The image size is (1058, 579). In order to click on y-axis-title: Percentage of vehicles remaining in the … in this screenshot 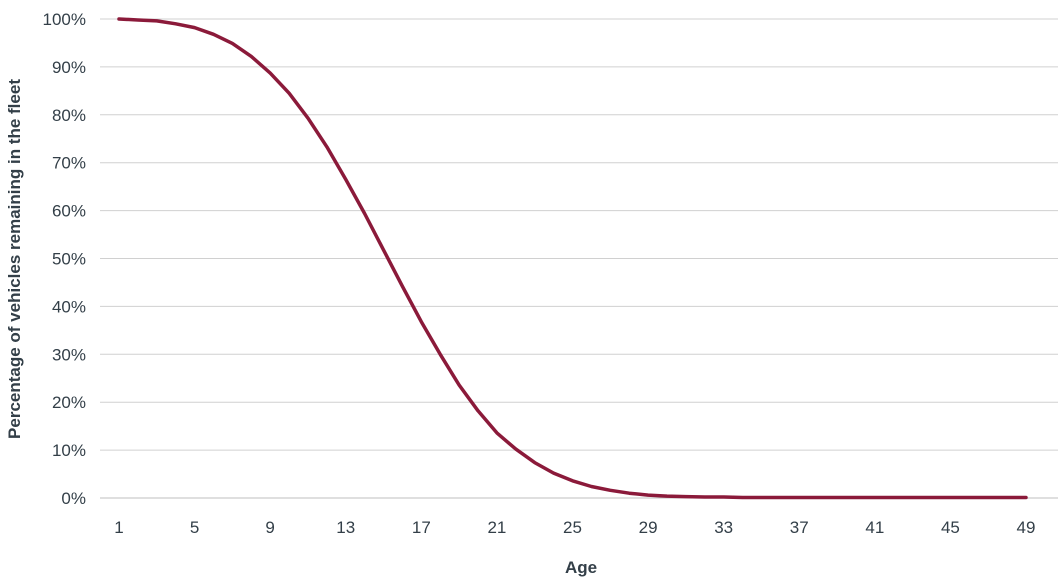, I will do `click(14, 259)`.